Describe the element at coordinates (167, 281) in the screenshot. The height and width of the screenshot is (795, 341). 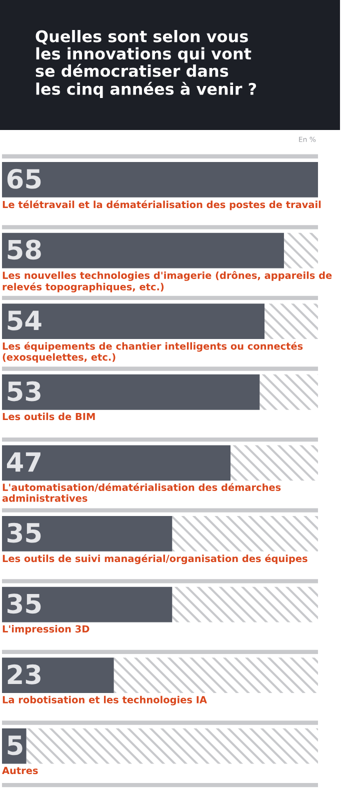
I see `y-tick-label: Les nouvelles technologies d'imagerie (drônes, appareils de relevés topographiques, etc.)` at that location.